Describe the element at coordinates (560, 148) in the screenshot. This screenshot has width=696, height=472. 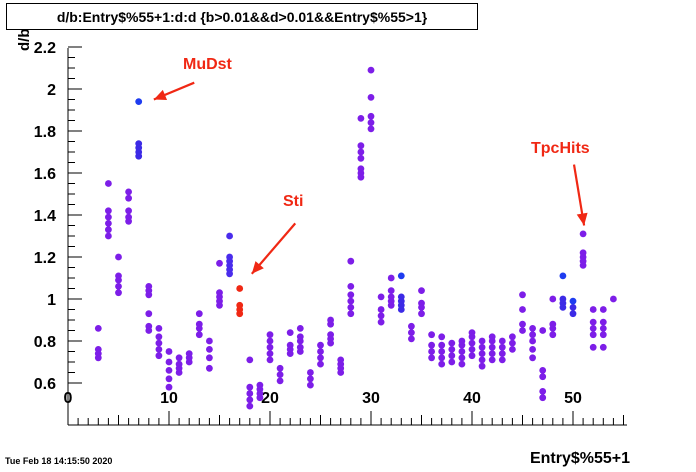
I see `annotation-label: TpcHits` at that location.